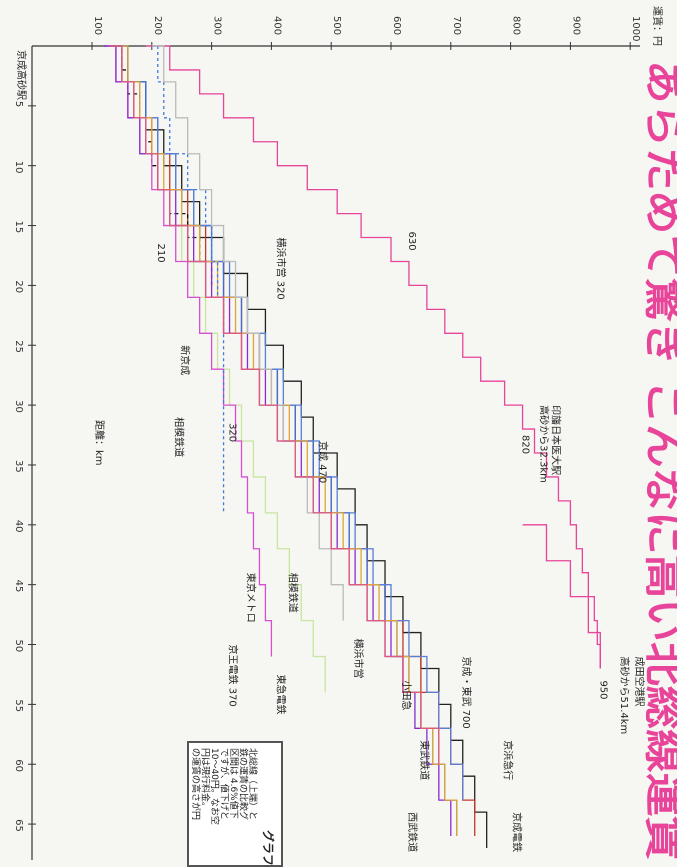 This screenshot has width=677, height=867. Describe the element at coordinates (244, 784) in the screenshot. I see `note-line: 鉄の運賃の比較グ` at that location.